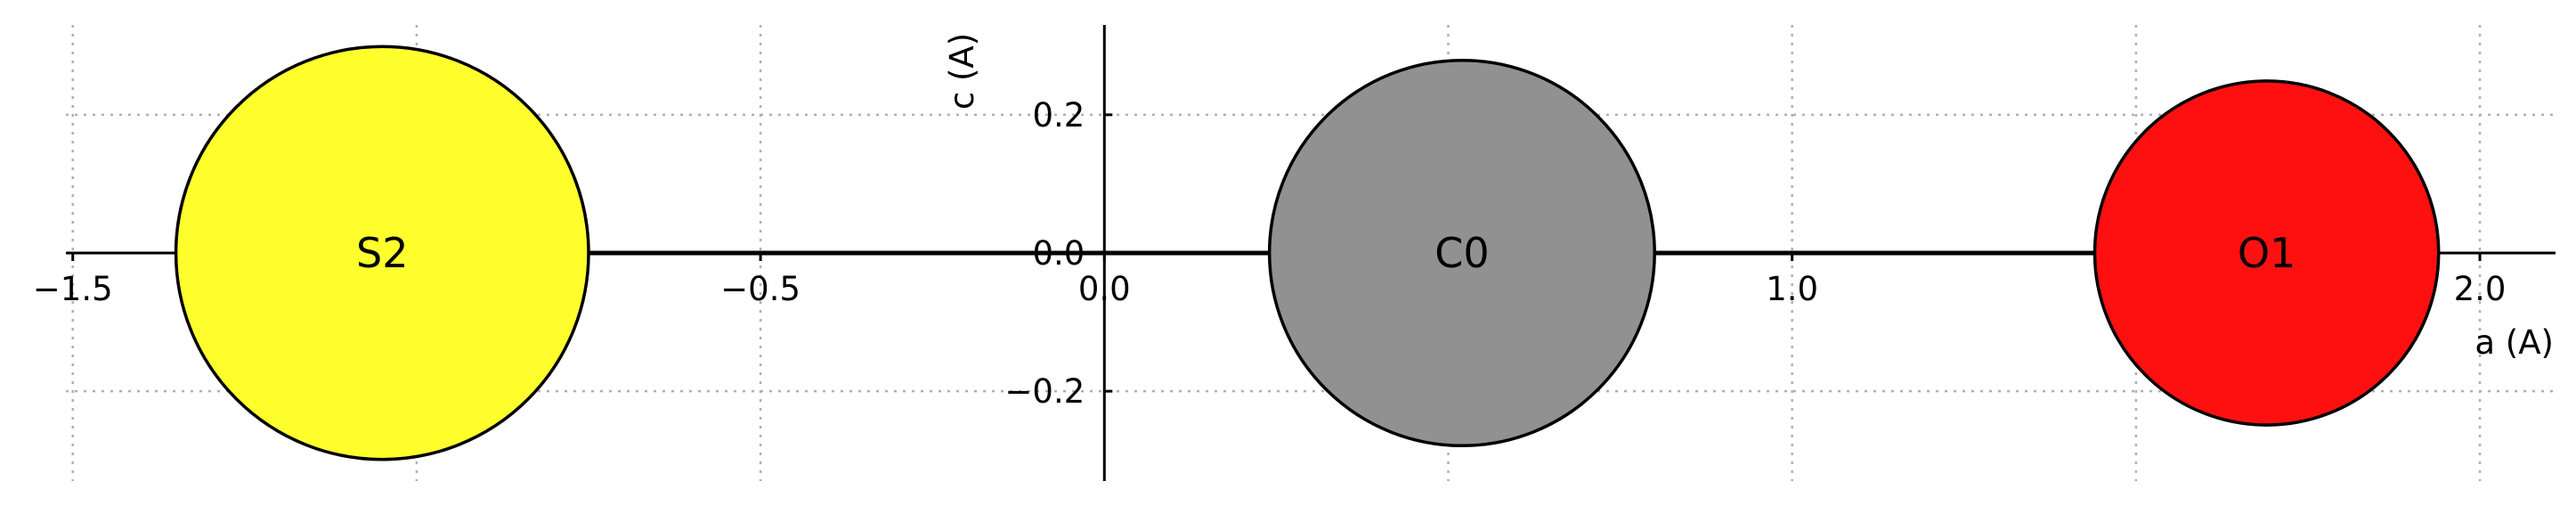 The image size is (2576, 506). What do you see at coordinates (73, 289) in the screenshot?
I see `x-tick-label: −1.5` at bounding box center [73, 289].